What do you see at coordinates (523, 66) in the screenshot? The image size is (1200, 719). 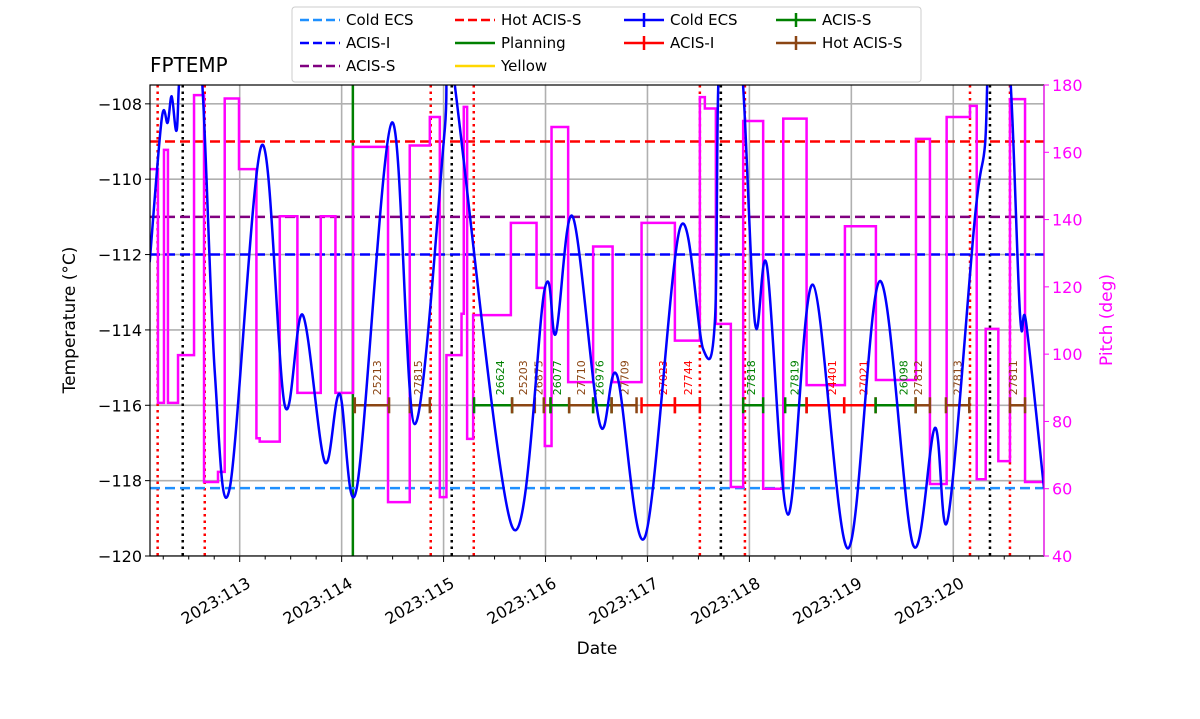 I see `legend-label: Yellow` at bounding box center [523, 66].